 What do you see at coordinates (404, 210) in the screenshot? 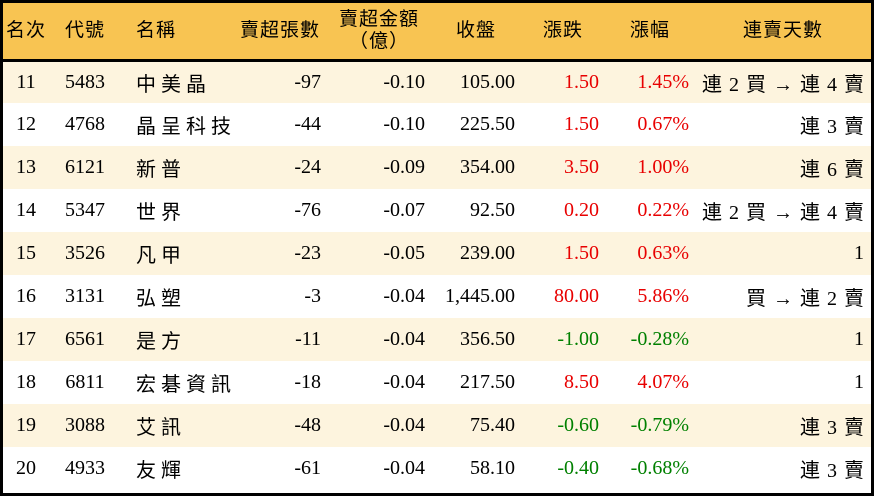
I see `cell-amount: -0.07` at bounding box center [404, 210].